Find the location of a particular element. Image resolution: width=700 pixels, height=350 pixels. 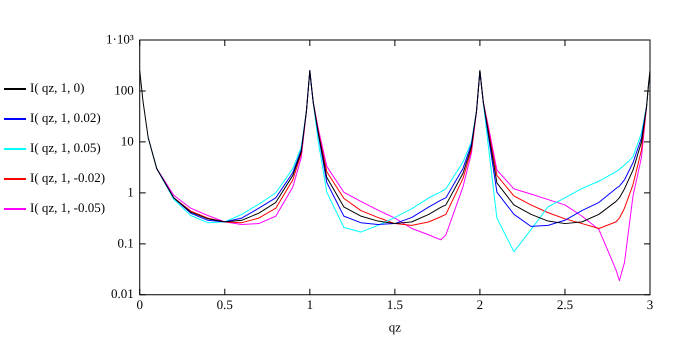

x-tick-label: 1 is located at coordinates (310, 304).